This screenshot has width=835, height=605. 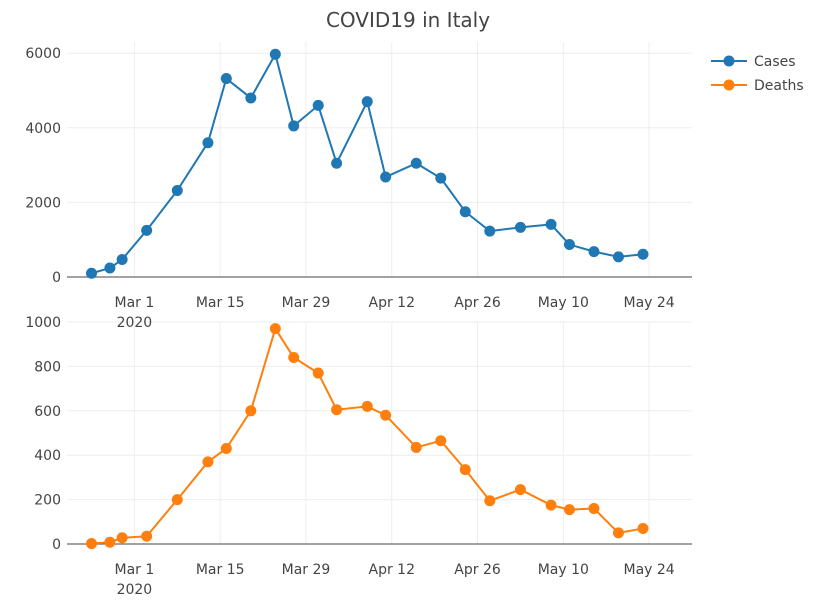 What do you see at coordinates (47, 412) in the screenshot?
I see `y-tick-label: 600` at bounding box center [47, 412].